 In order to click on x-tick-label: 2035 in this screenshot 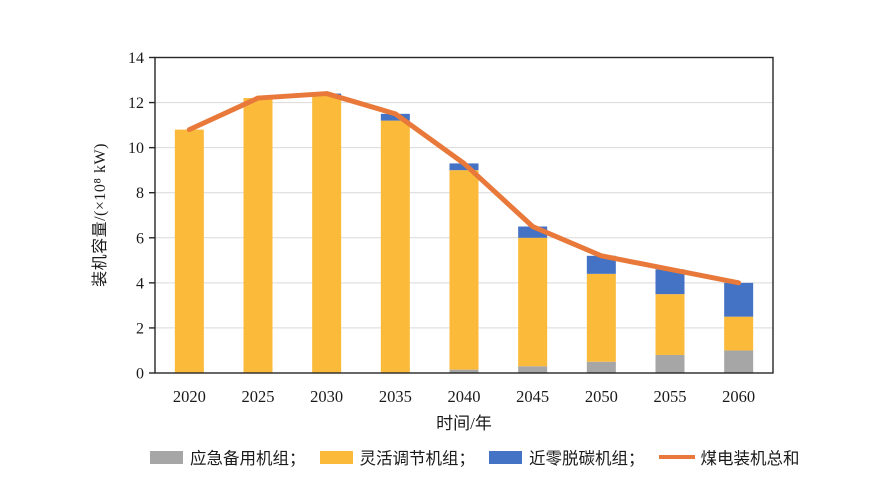, I will do `click(395, 396)`.